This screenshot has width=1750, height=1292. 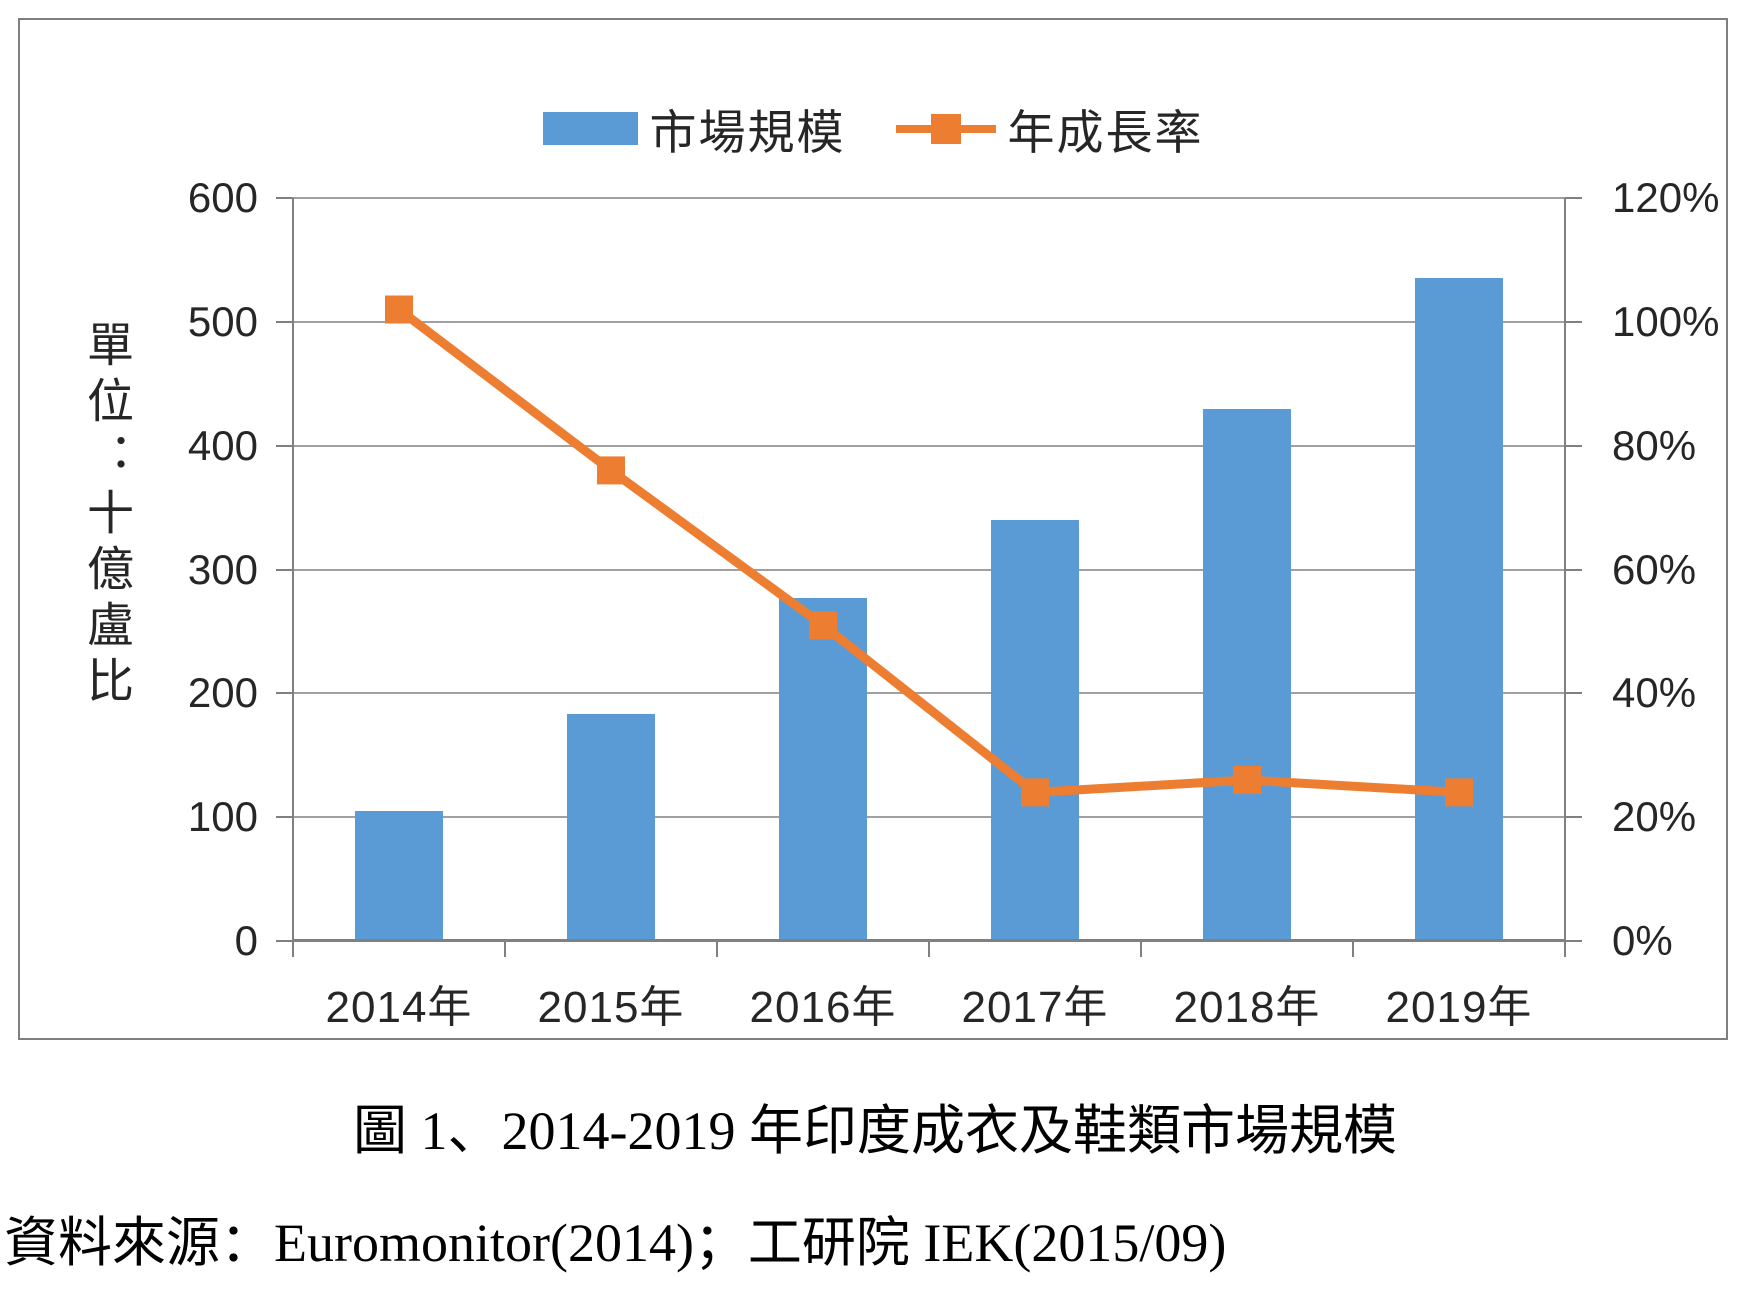 I want to click on y-axis-tick-label-right: 40%, so click(x=1654, y=692).